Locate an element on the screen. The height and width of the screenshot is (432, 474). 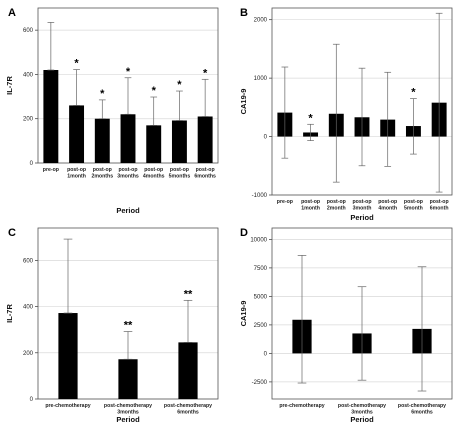
panel-a-ylabel: IL-7R is located at coordinates (9, 85).